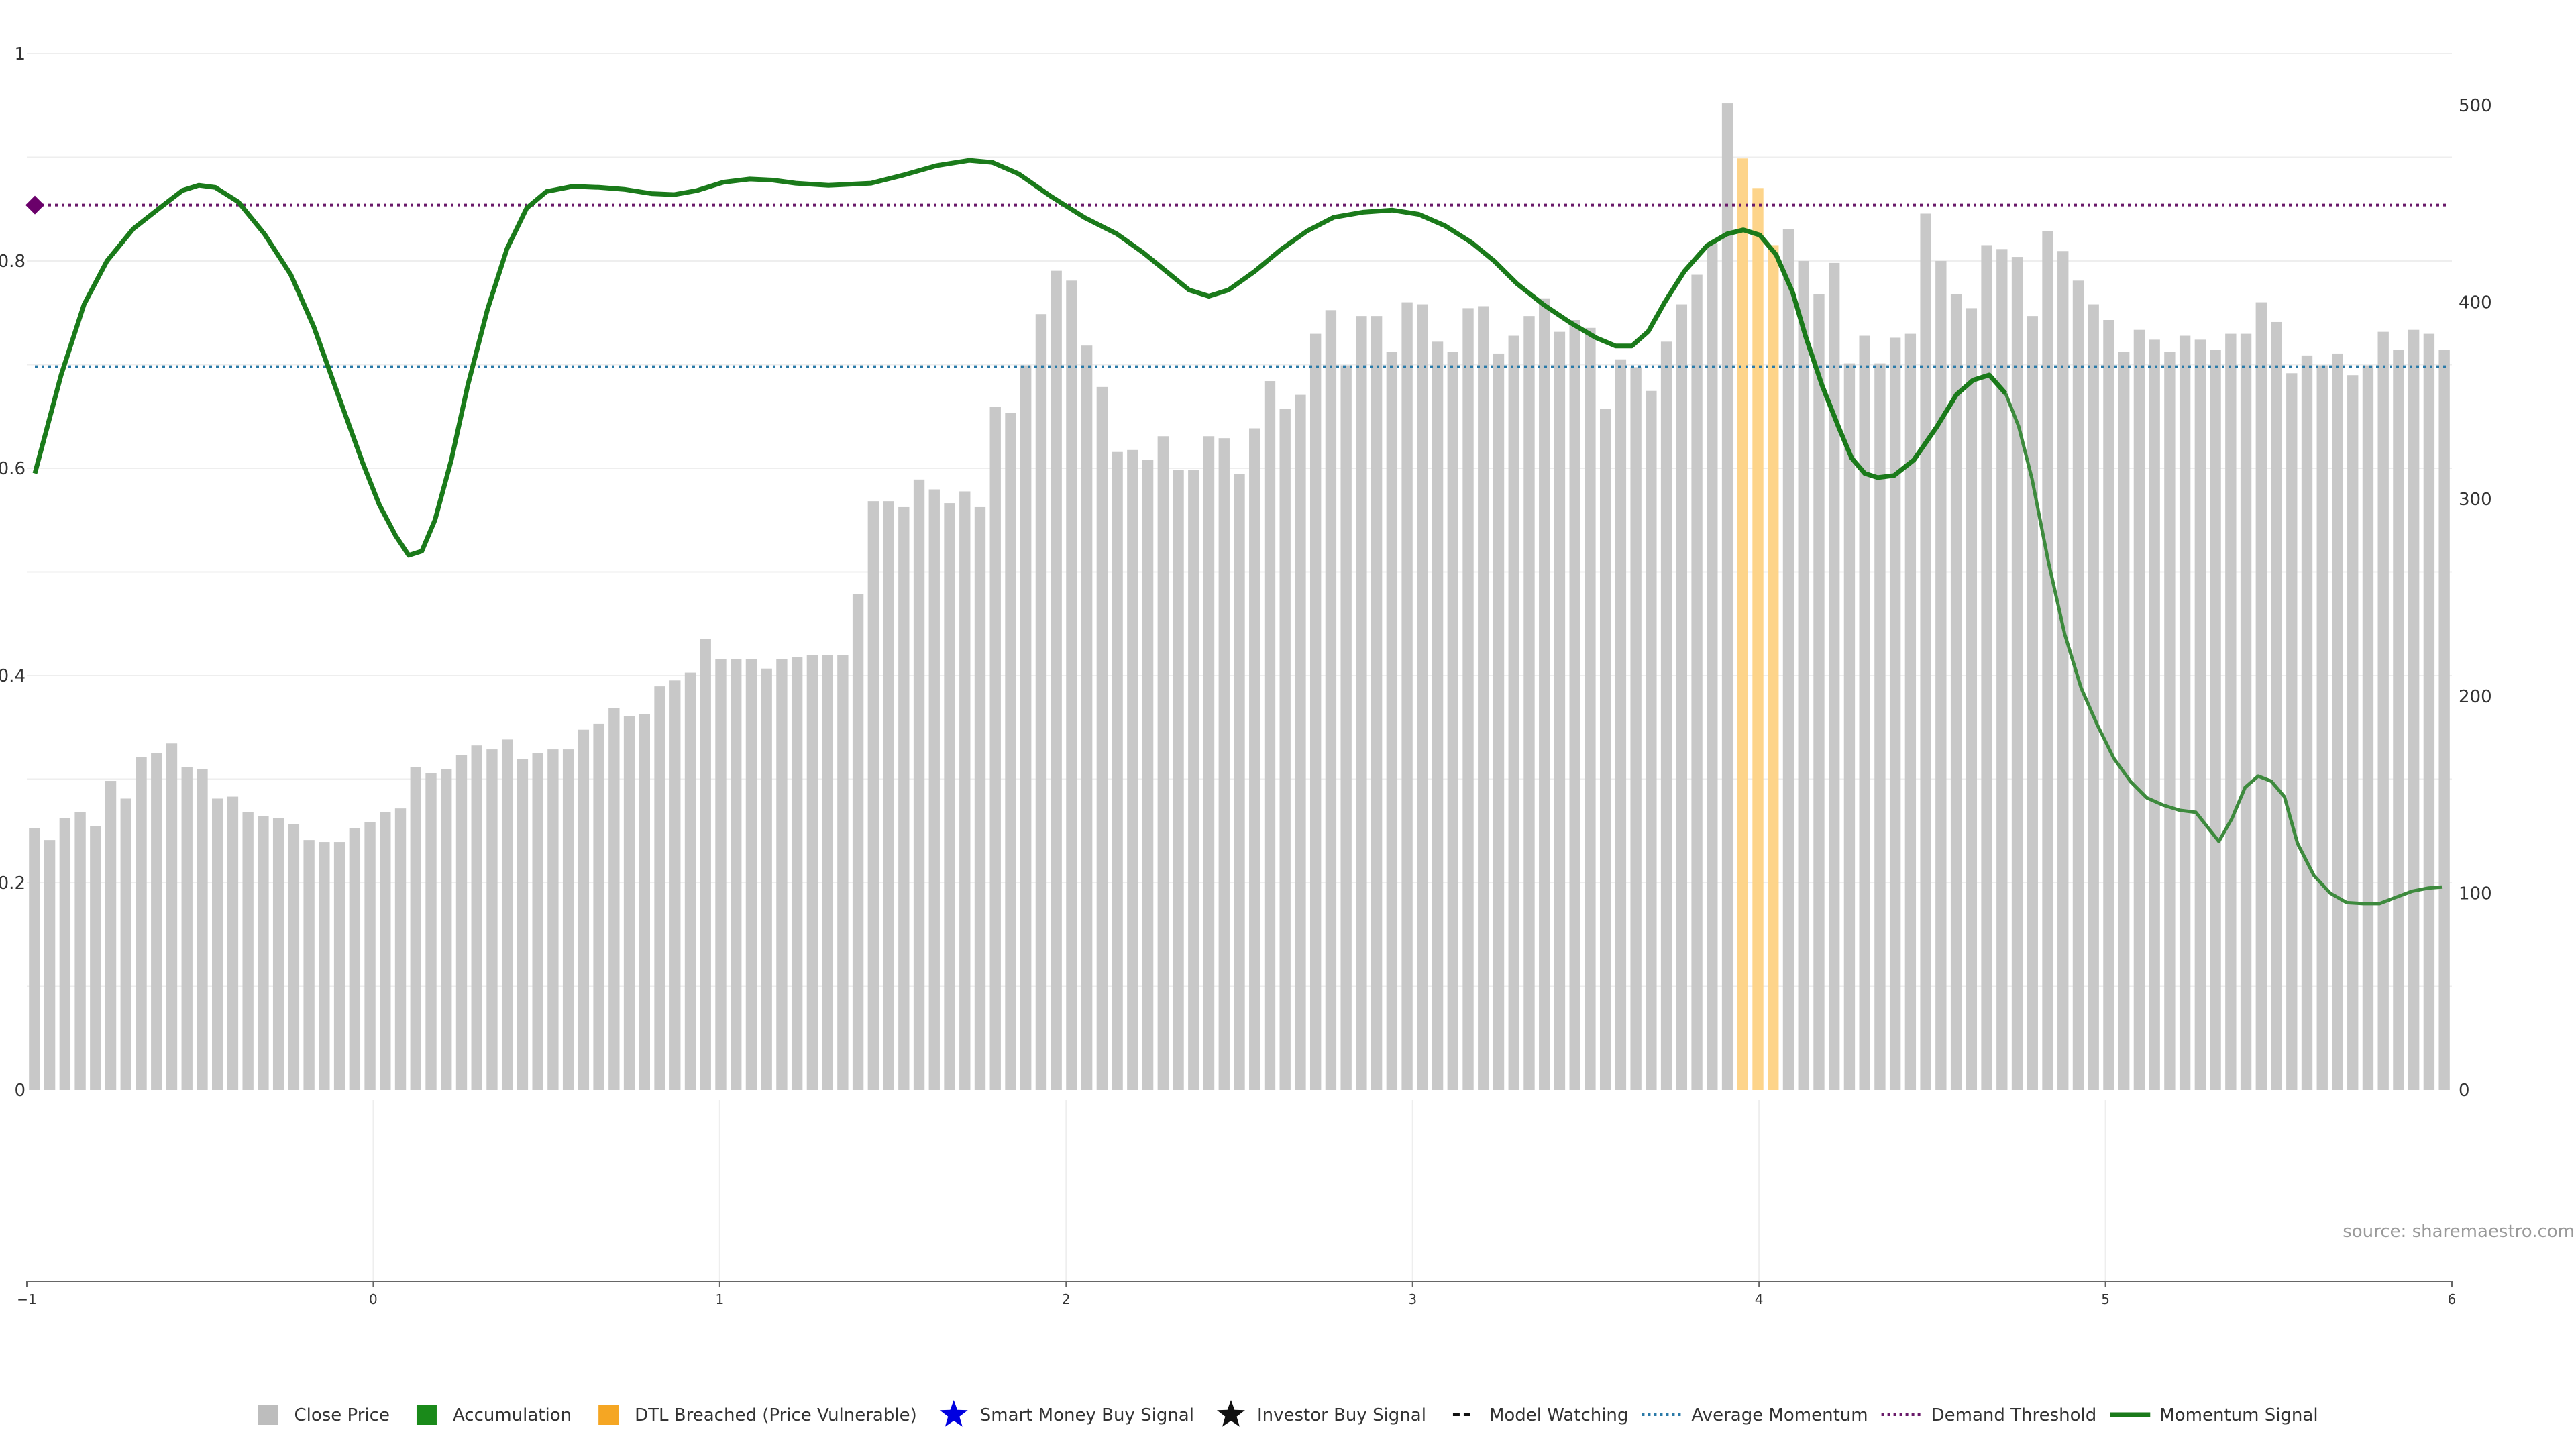  Describe the element at coordinates (2105, 1299) in the screenshot. I see `x-axis-tick-label: 5` at that location.